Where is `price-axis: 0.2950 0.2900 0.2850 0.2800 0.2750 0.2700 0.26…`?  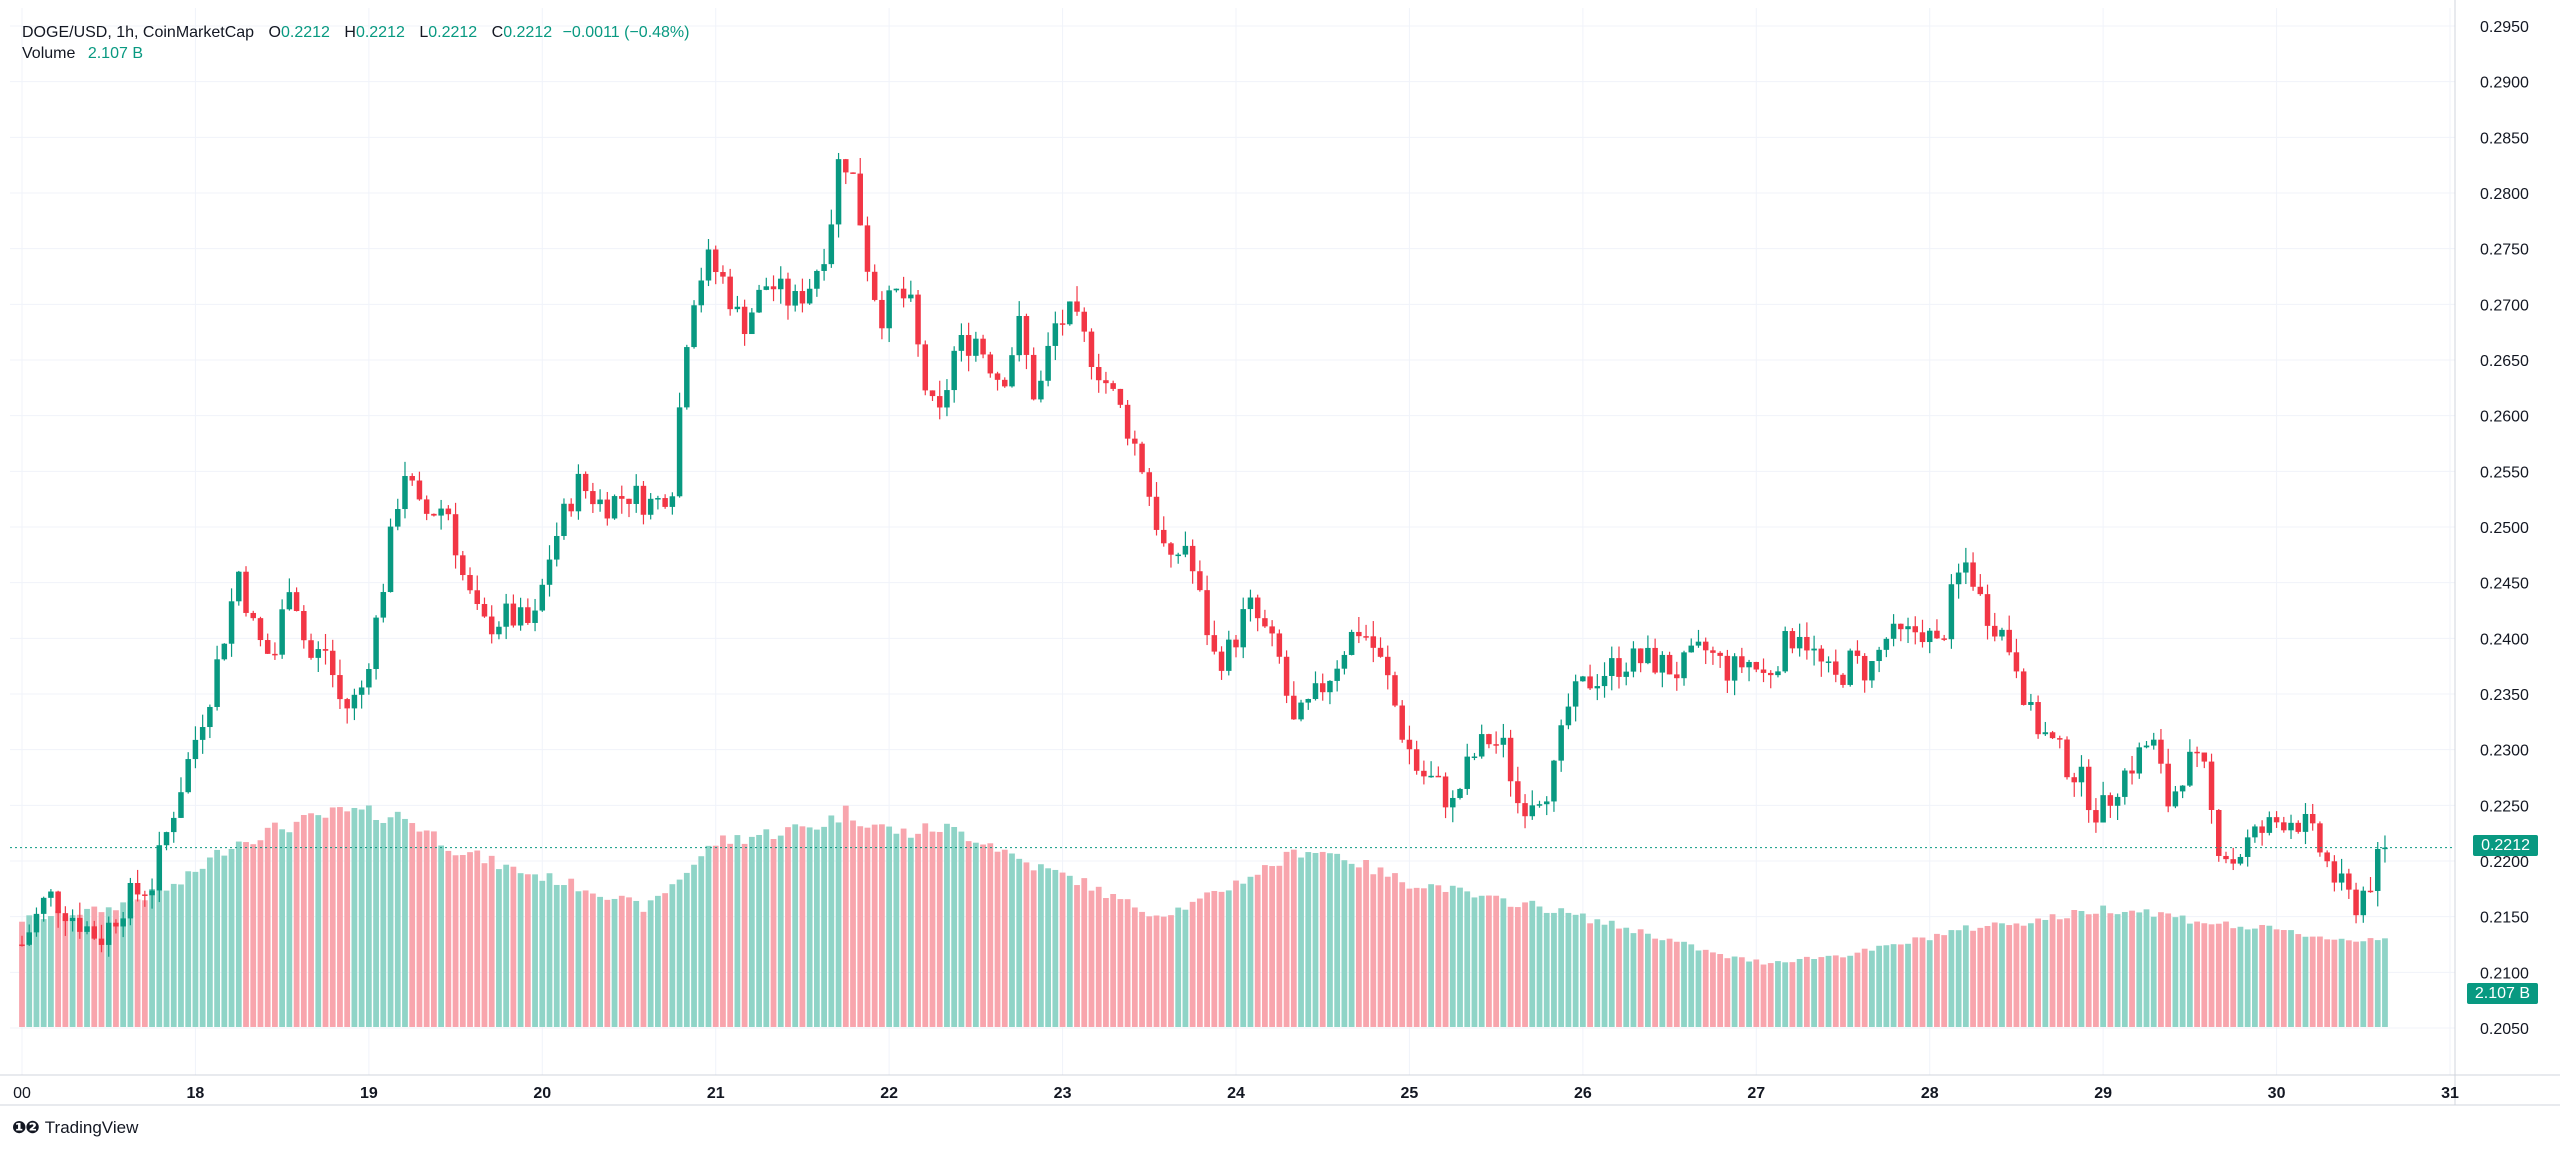 price-axis: 0.2950 0.2900 0.2850 0.2800 0.2750 0.2700 0.26… is located at coordinates (2491, 552).